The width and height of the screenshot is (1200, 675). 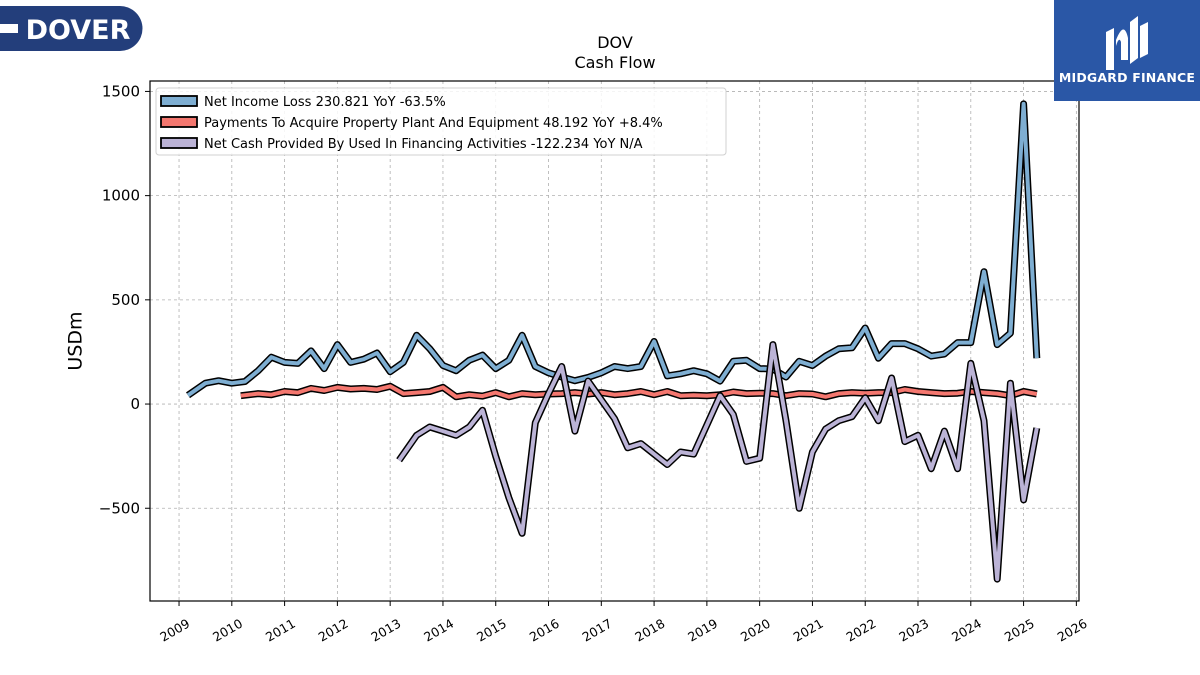 I want to click on dover-logo: DOVER, so click(x=71, y=28).